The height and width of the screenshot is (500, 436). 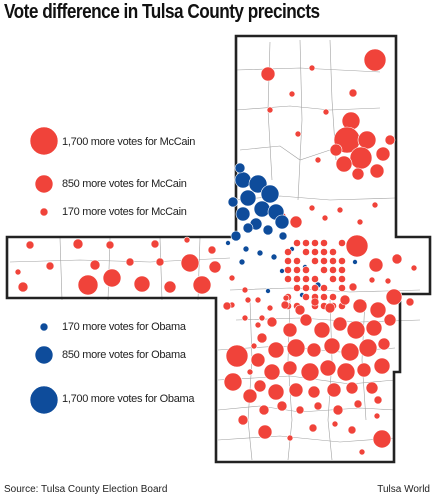 What do you see at coordinates (124, 184) in the screenshot?
I see `legend-mccain-850-label: 850 more votes for McCain` at bounding box center [124, 184].